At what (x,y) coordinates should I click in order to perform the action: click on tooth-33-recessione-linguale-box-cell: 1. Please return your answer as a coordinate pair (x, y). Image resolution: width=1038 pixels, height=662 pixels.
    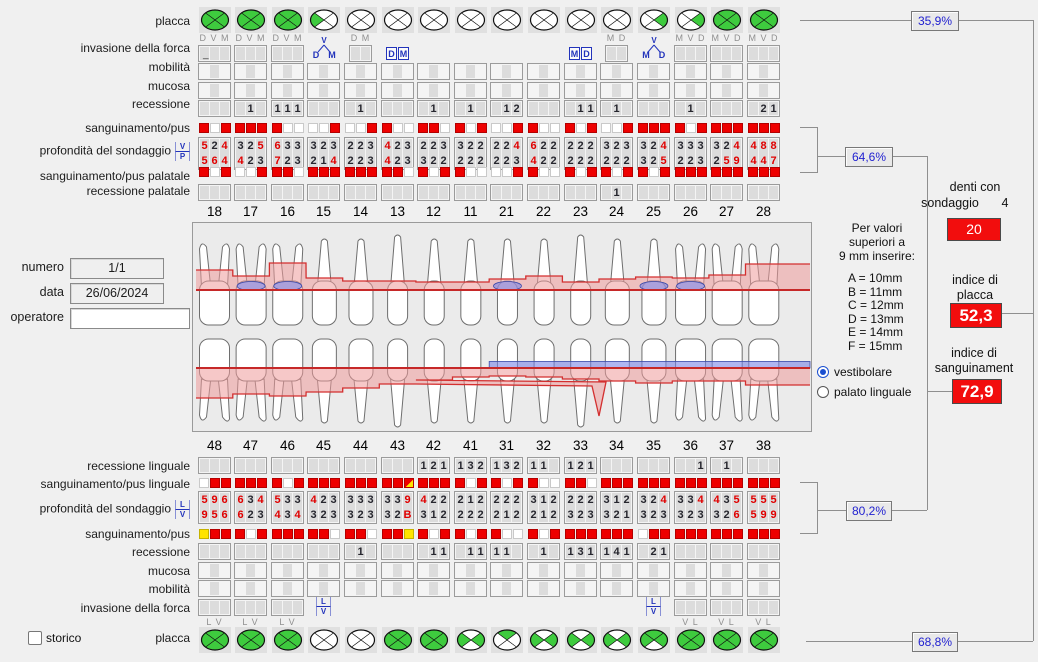
    Looking at the image, I should click on (590, 465).